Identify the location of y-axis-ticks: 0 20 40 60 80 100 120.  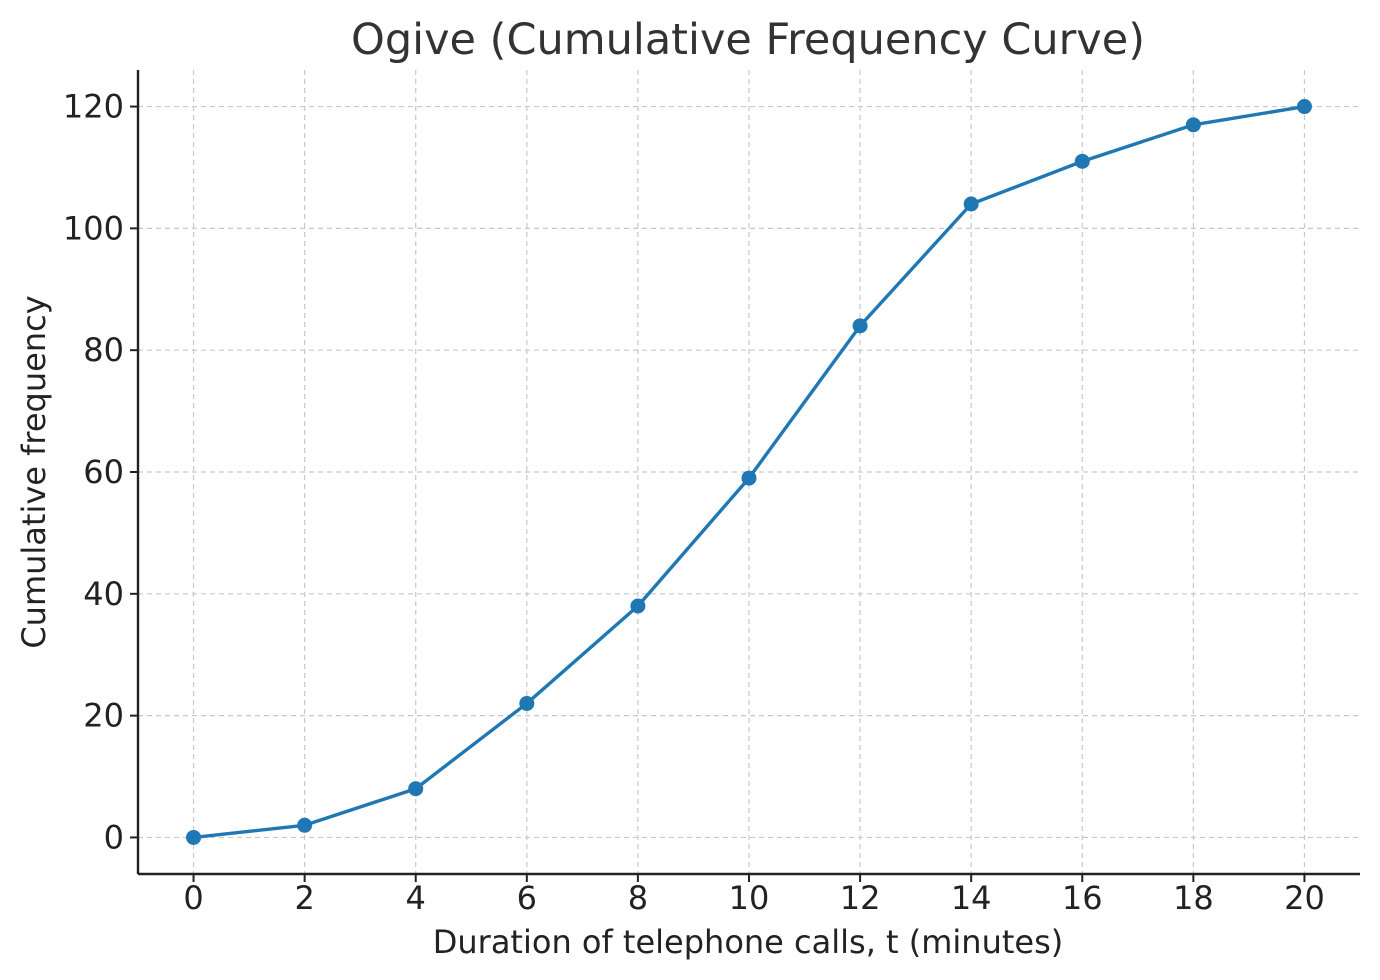
(100, 472).